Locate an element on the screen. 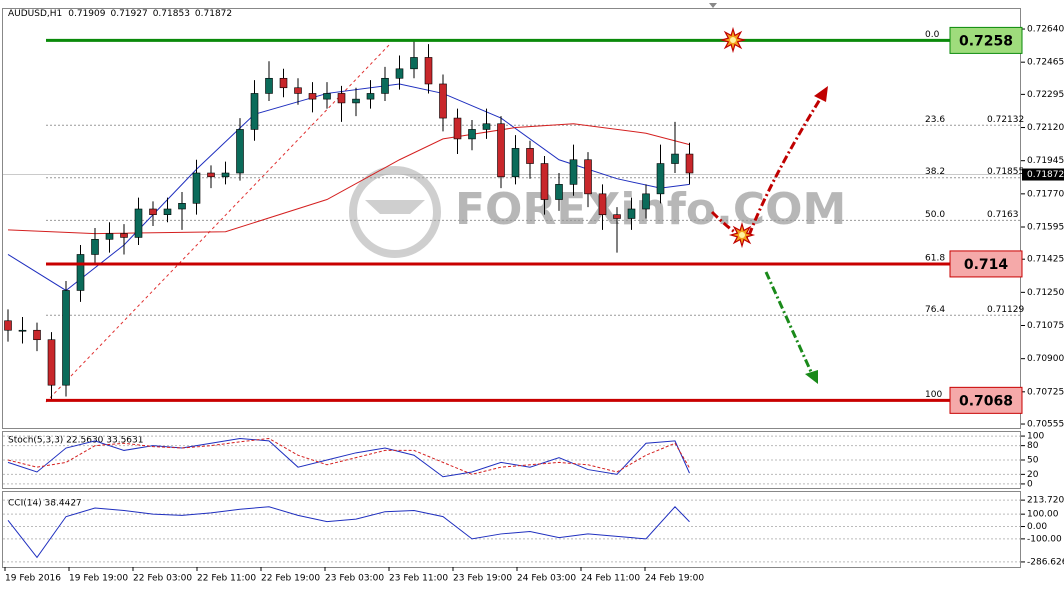  x-tick-label: 24 Feb 19:00 is located at coordinates (674, 579).